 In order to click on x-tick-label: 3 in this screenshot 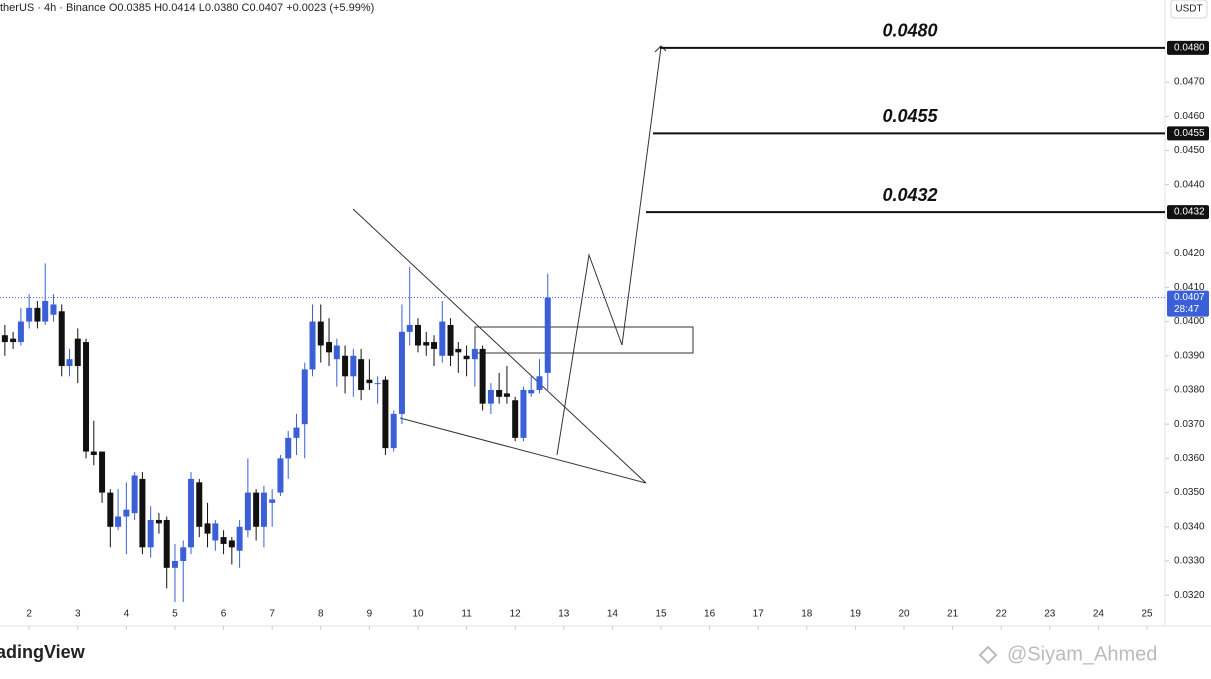, I will do `click(78, 614)`.